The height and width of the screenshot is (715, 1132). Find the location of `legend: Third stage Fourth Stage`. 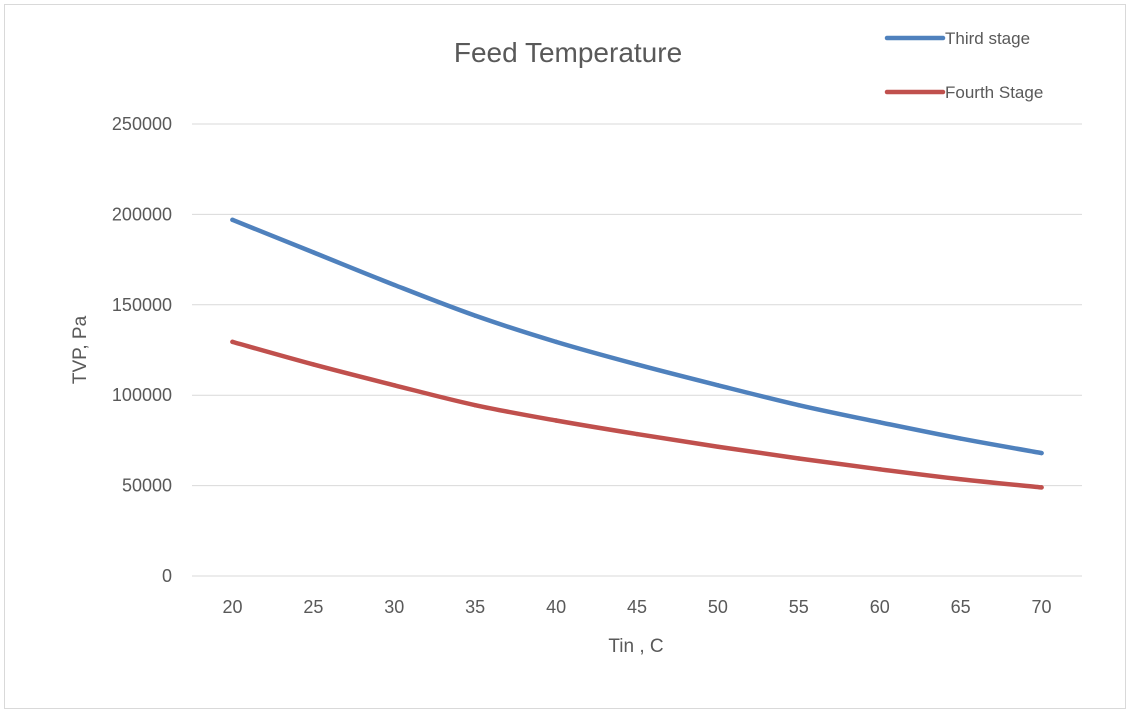

legend: Third stage Fourth Stage is located at coordinates (963, 65).